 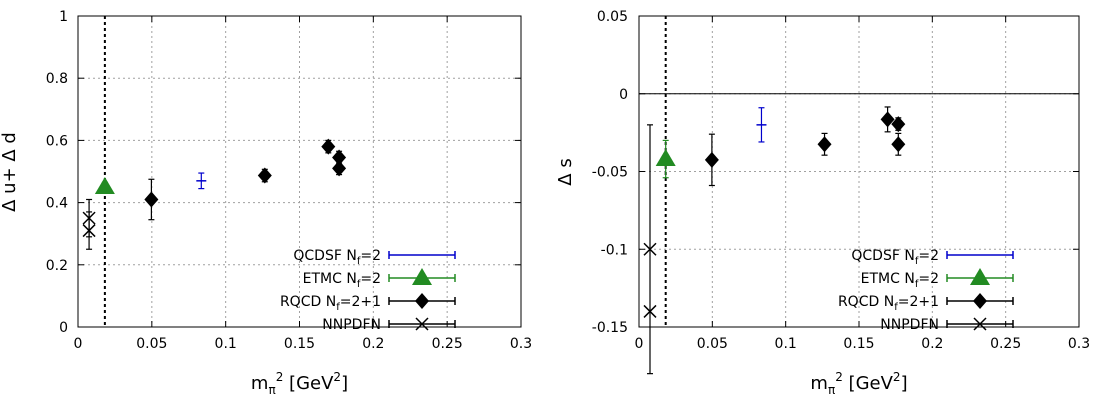 I want to click on y-tick-label: 0.8, so click(x=57, y=79).